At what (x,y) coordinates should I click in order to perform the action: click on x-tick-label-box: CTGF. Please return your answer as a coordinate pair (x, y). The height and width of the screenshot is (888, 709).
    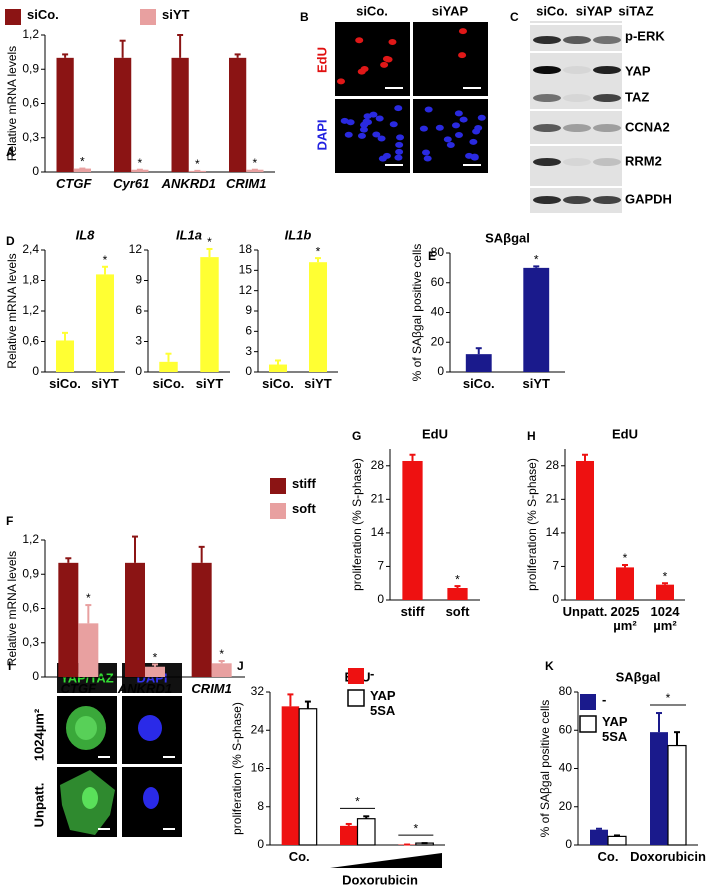
    Looking at the image, I should click on (78, 688).